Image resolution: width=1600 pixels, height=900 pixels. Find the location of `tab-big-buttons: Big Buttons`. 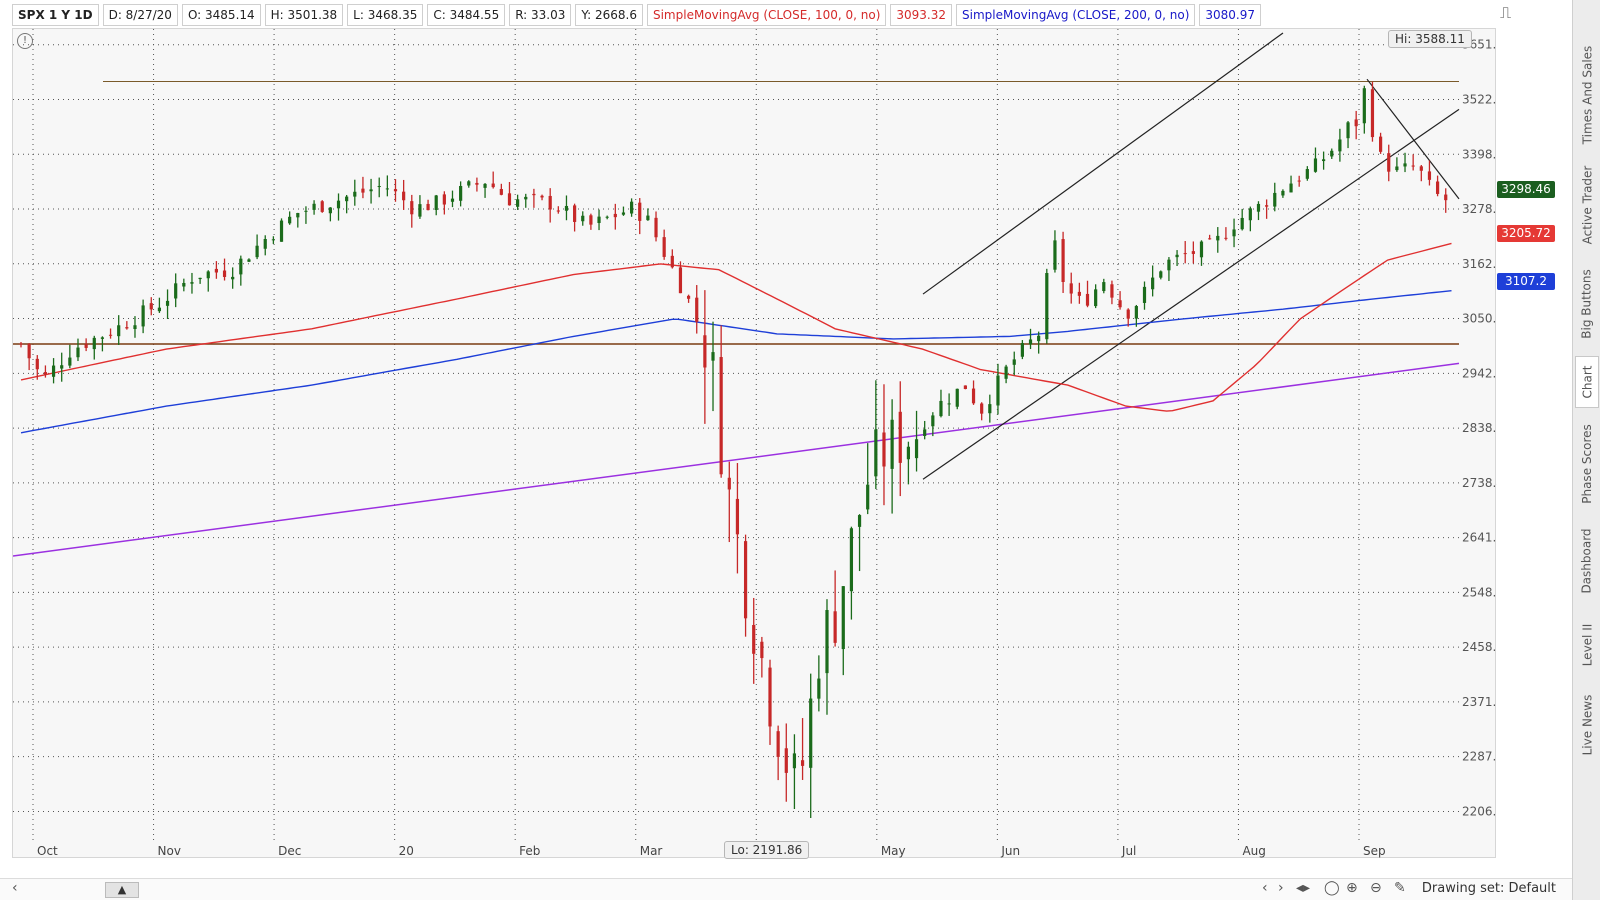

tab-big-buttons: Big Buttons is located at coordinates (1587, 304).